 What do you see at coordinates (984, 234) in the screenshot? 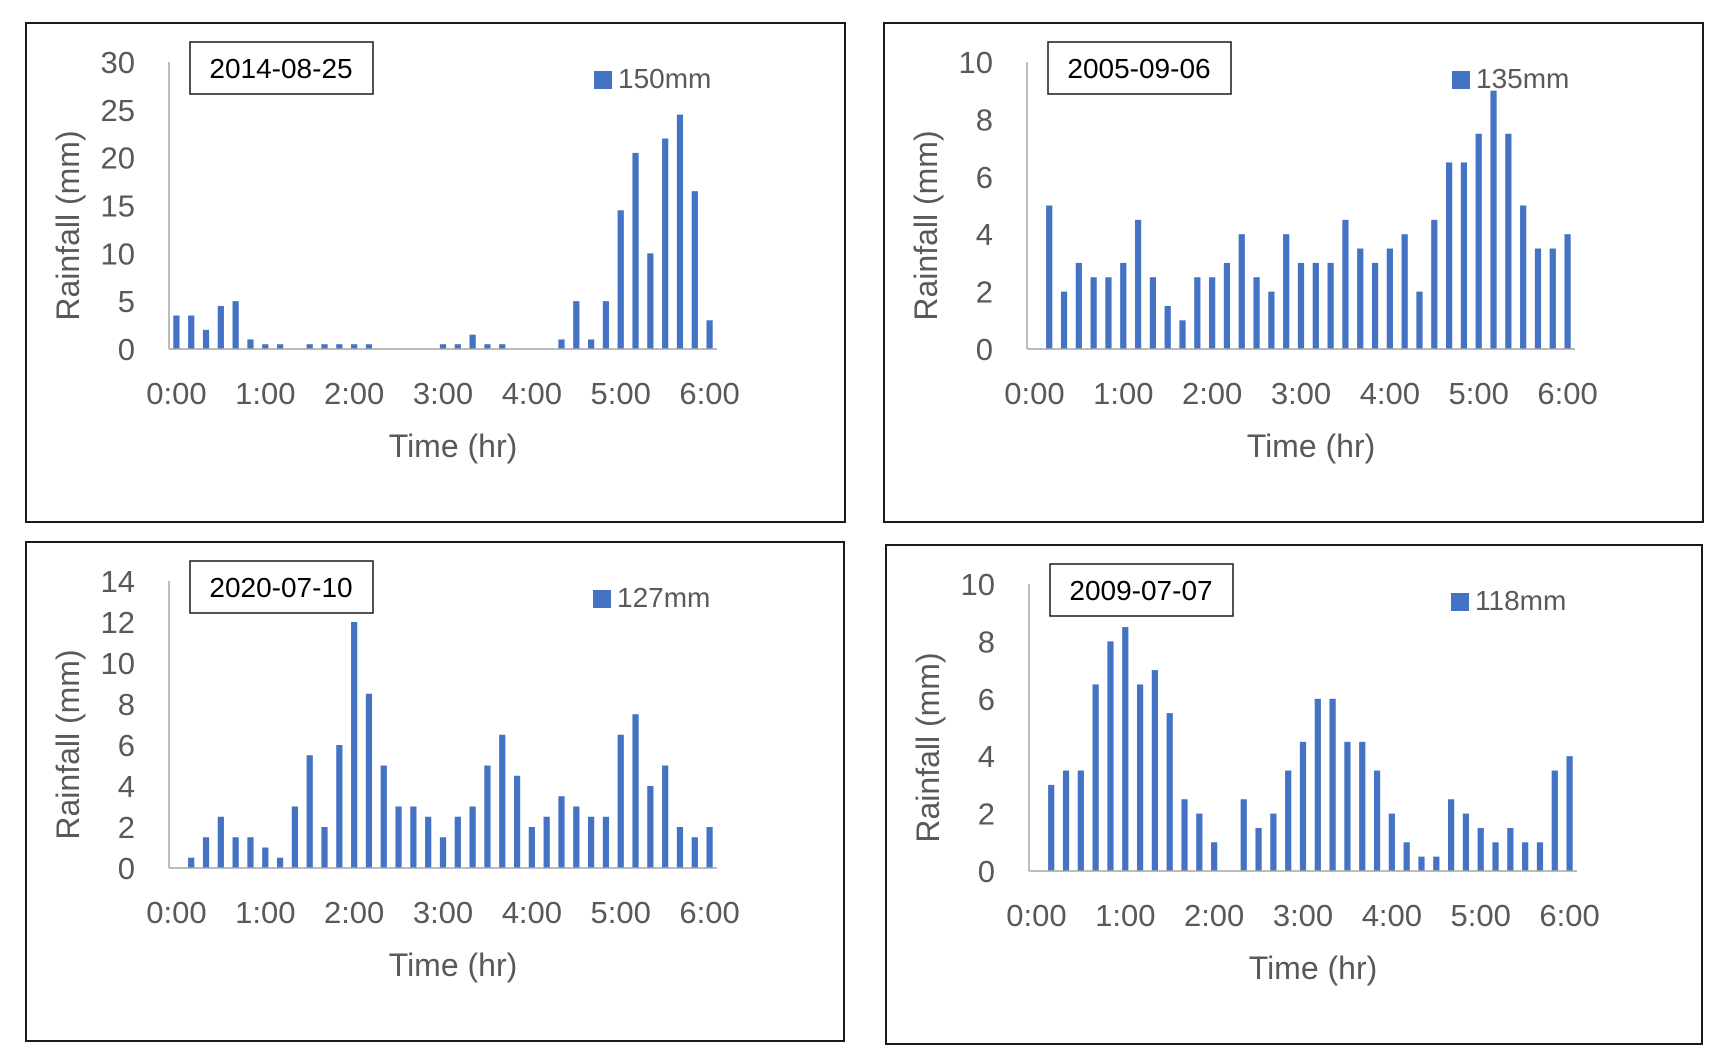
I see `y-tick-label: 4` at bounding box center [984, 234].